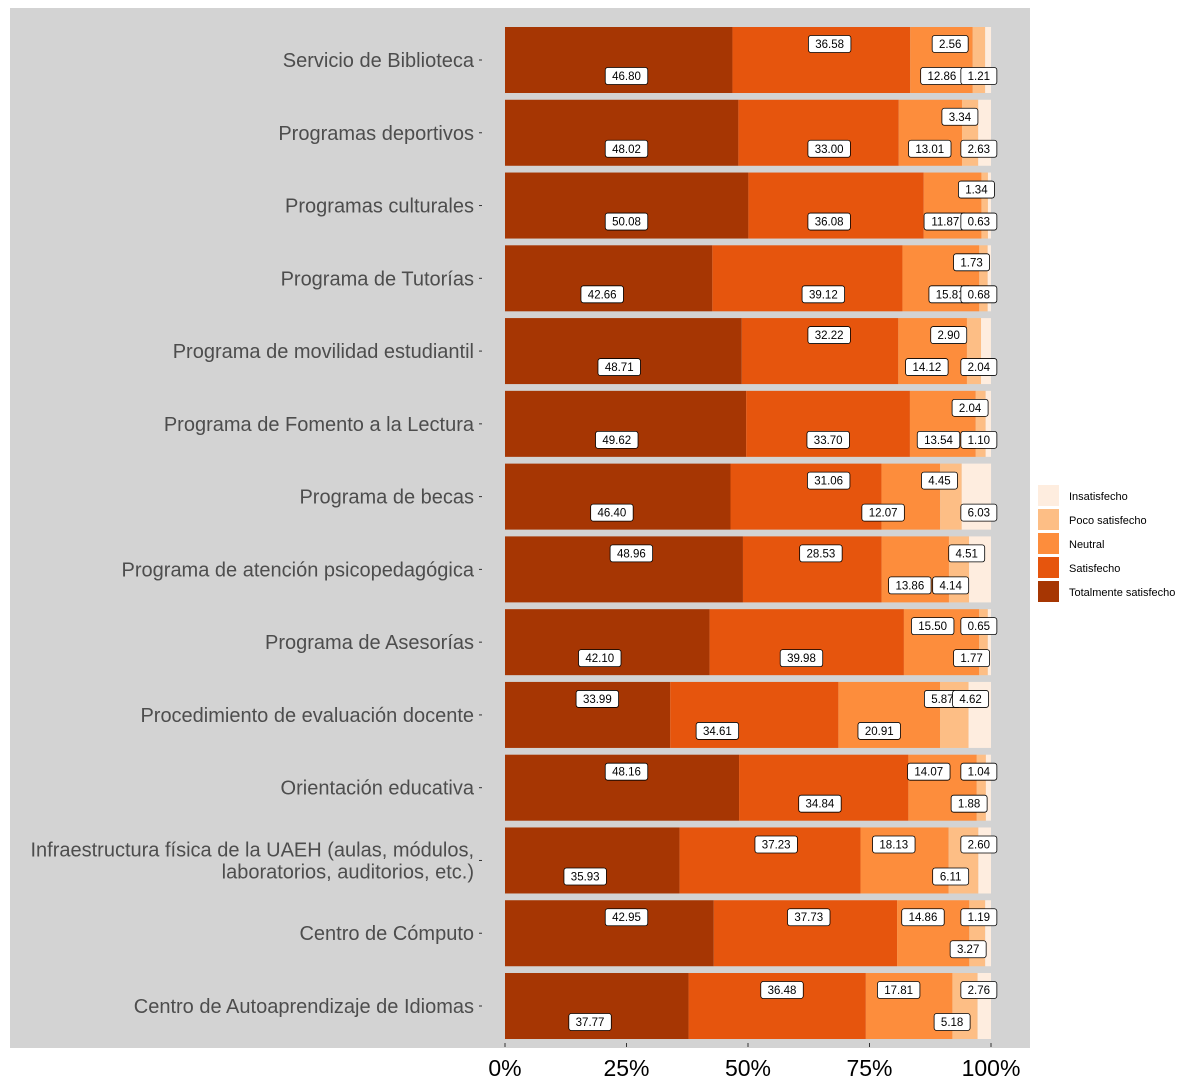 The width and height of the screenshot is (1185, 1078). I want to click on data-label: 50.08, so click(626, 221).